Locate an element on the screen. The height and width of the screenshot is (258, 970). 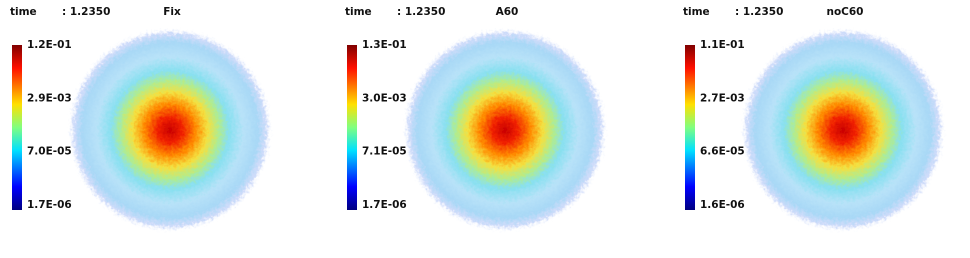
panel-title: A60 is located at coordinates (507, 12).